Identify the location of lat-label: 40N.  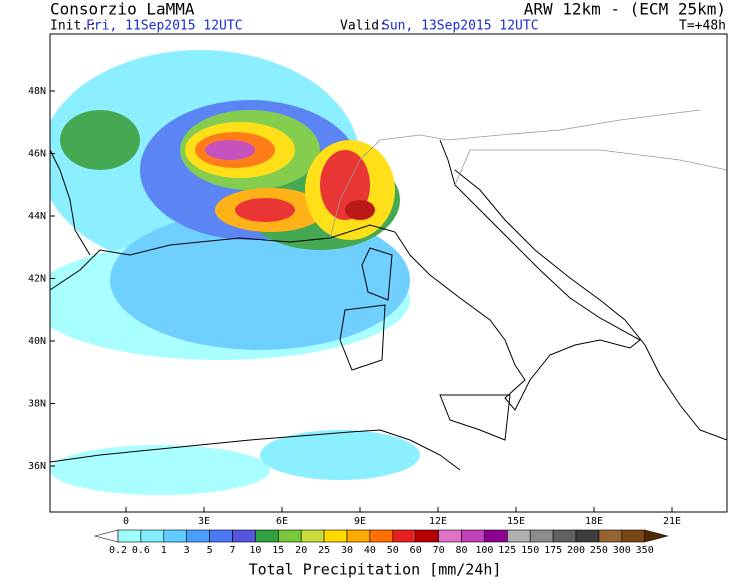
(37, 341).